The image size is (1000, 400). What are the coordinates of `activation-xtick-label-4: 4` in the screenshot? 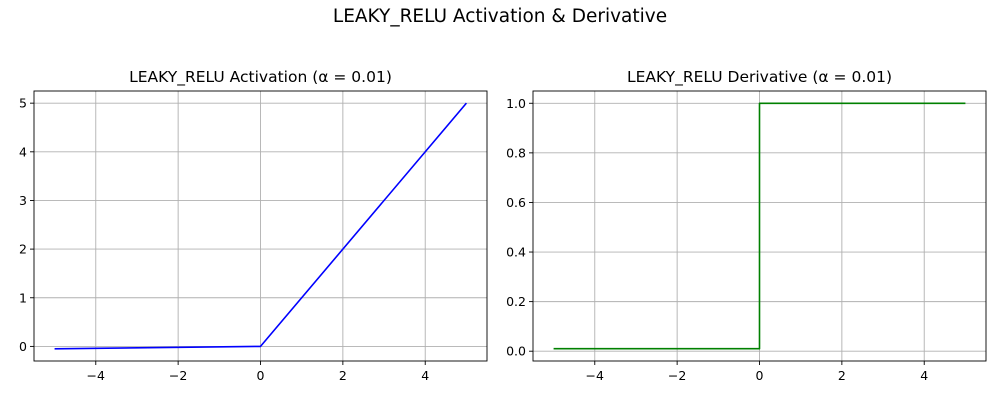 It's located at (425, 375).